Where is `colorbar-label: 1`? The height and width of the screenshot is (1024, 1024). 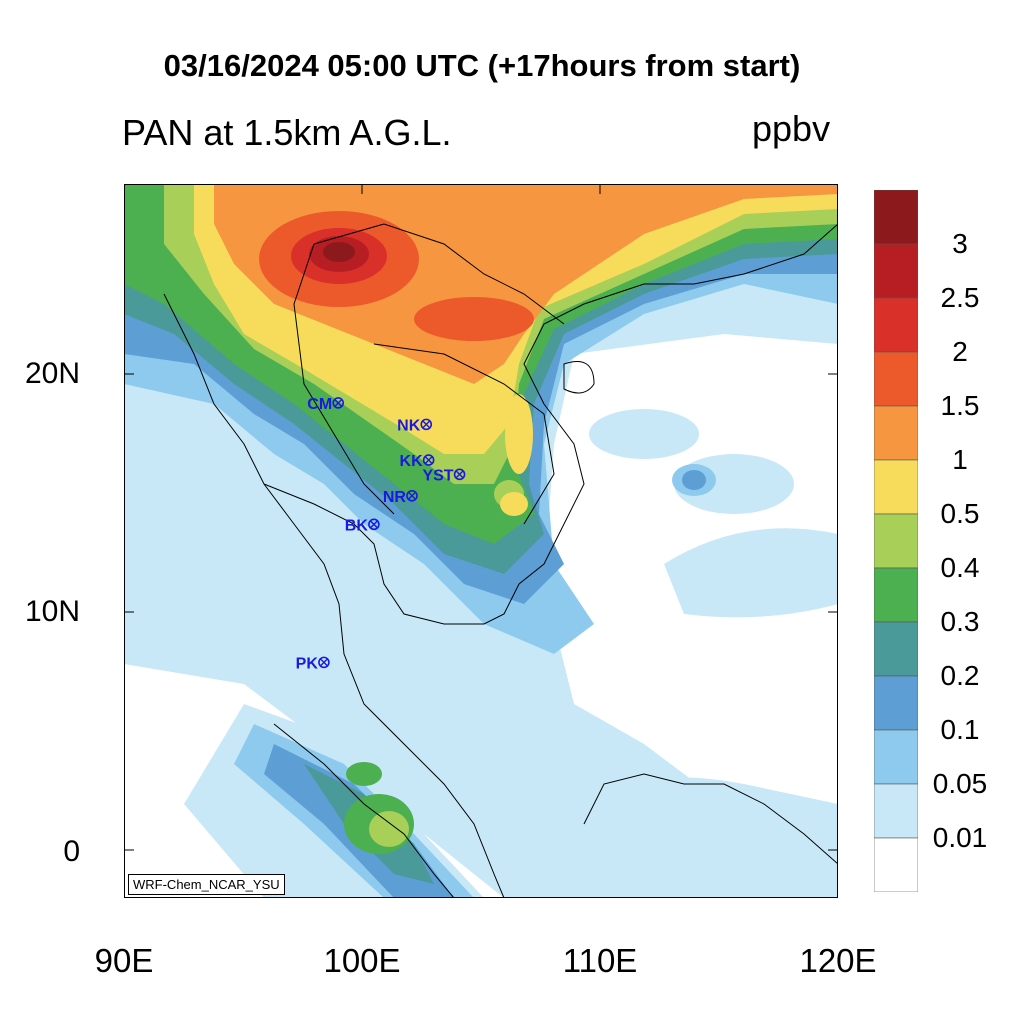
colorbar-label: 1 is located at coordinates (960, 459).